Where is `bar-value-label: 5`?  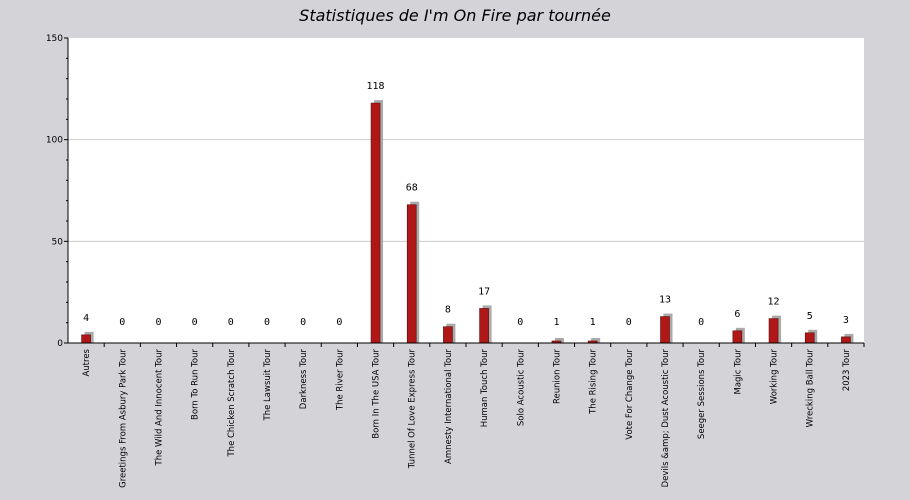
bar-value-label: 5 is located at coordinates (810, 316).